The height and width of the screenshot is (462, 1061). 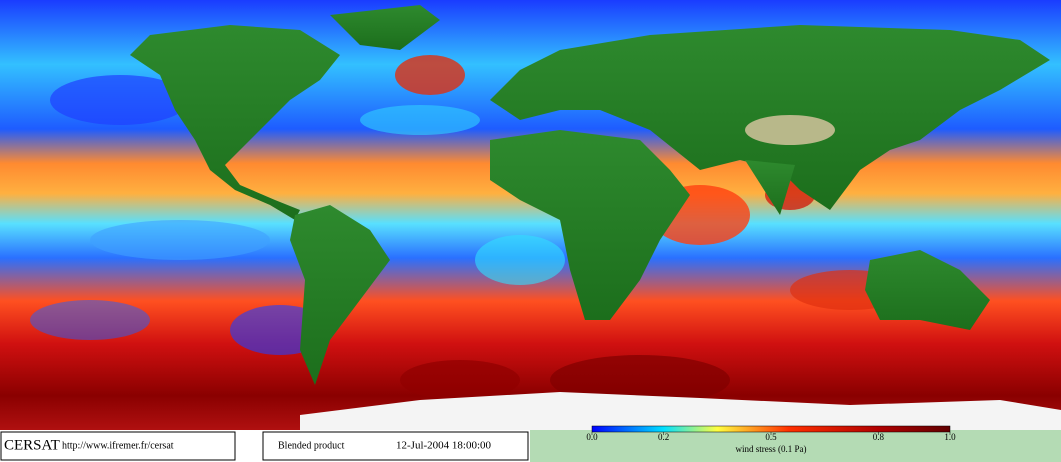 I want to click on product: Blended product, so click(x=311, y=445).